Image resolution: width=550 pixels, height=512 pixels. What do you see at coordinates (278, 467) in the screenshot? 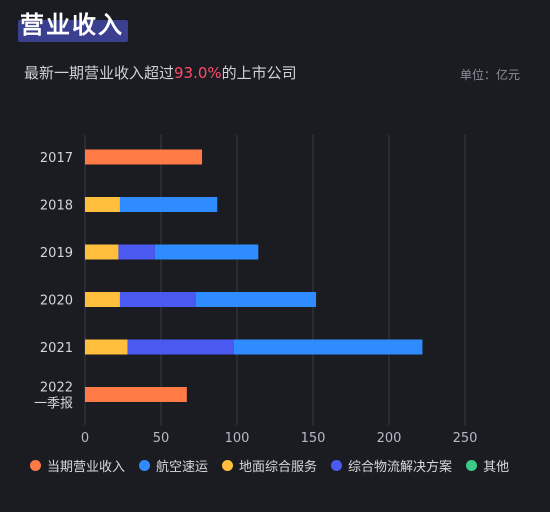
I see `legend-label: 地面综合服务` at bounding box center [278, 467].